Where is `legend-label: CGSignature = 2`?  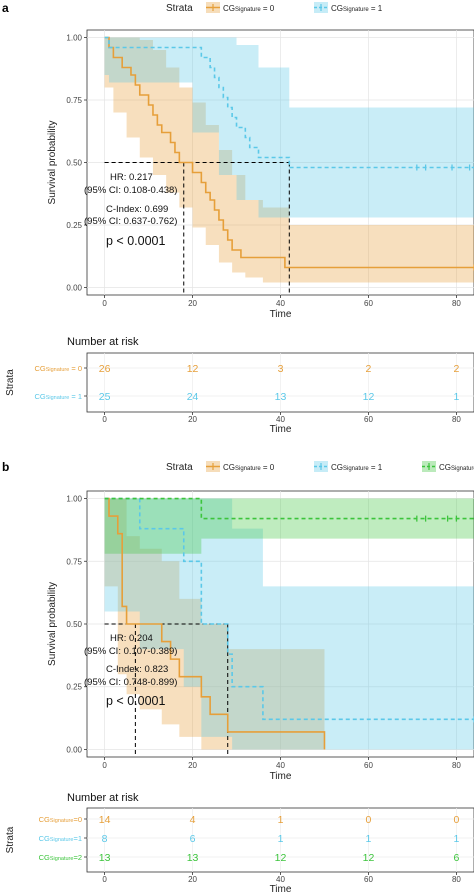
legend-label: CGSignature = 2 is located at coordinates (456, 467).